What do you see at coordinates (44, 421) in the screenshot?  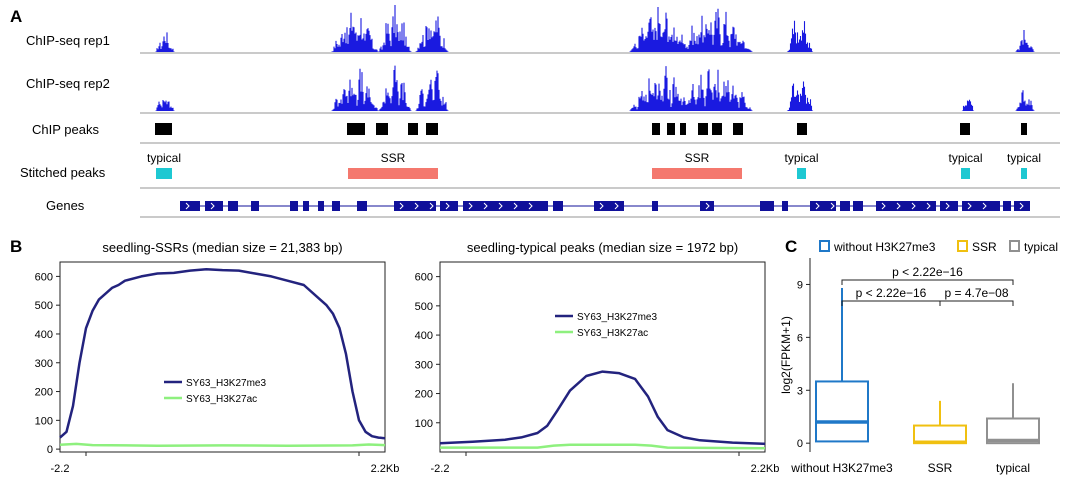 I see `y-tick-label: 100` at bounding box center [44, 421].